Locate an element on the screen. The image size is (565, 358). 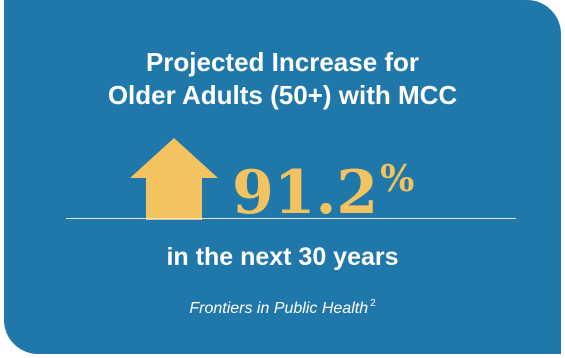
stat-number: 91.2 is located at coordinates (305, 193).